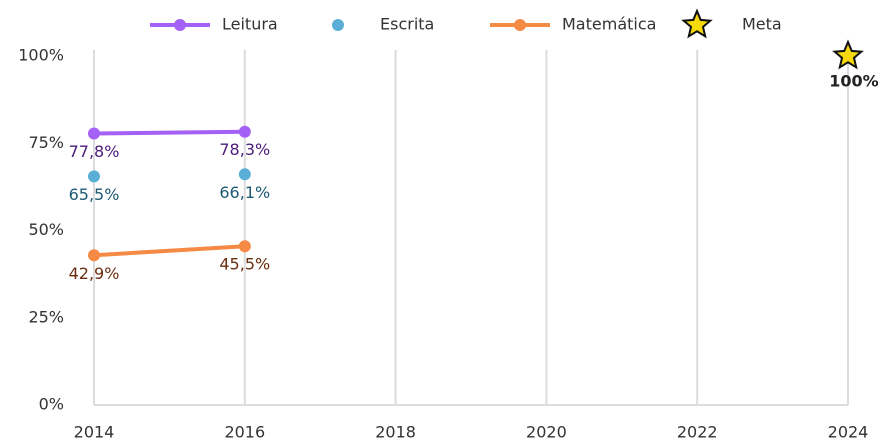  I want to click on y-tick-label: 25%, so click(46, 316).